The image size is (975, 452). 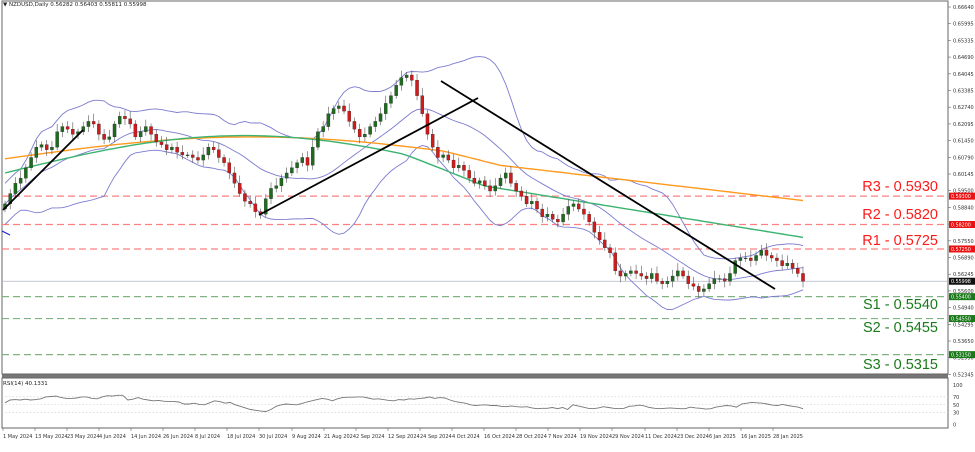 What do you see at coordinates (306, 437) in the screenshot?
I see `date-axis-label: 9 Aug 2024` at bounding box center [306, 437].